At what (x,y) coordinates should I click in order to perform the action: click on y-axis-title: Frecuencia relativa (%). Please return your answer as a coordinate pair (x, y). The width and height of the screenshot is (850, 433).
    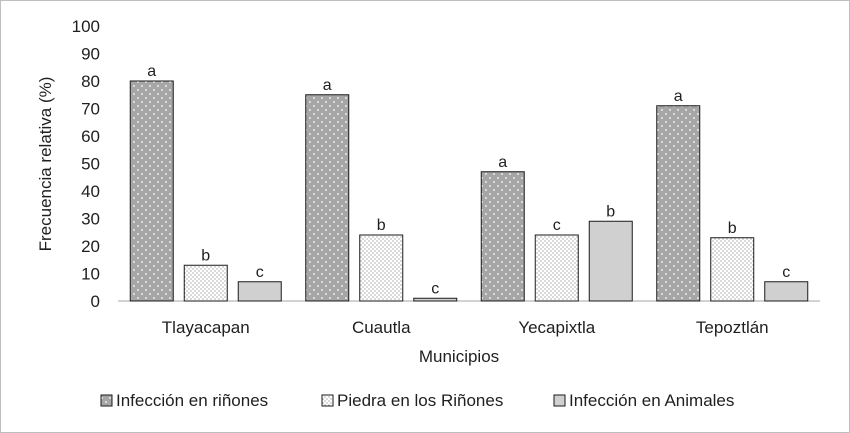
    Looking at the image, I should click on (45, 164).